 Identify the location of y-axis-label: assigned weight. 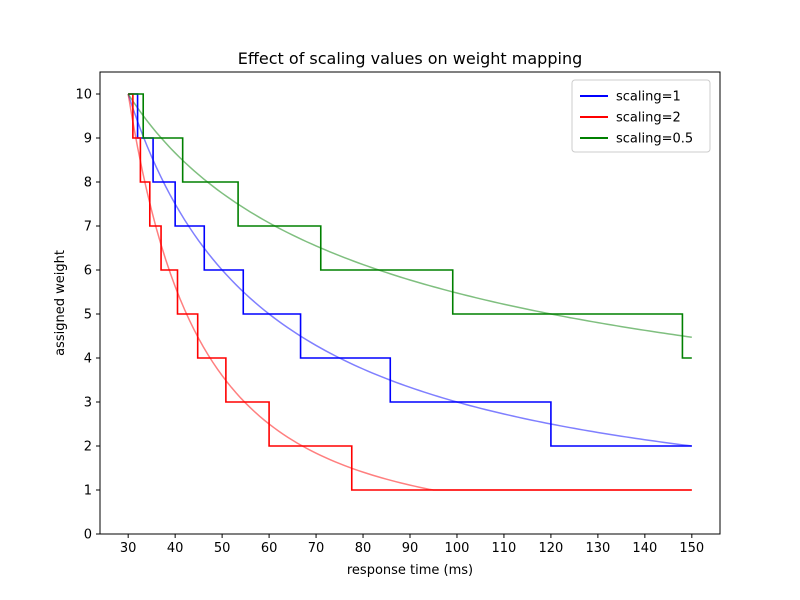
(60, 303).